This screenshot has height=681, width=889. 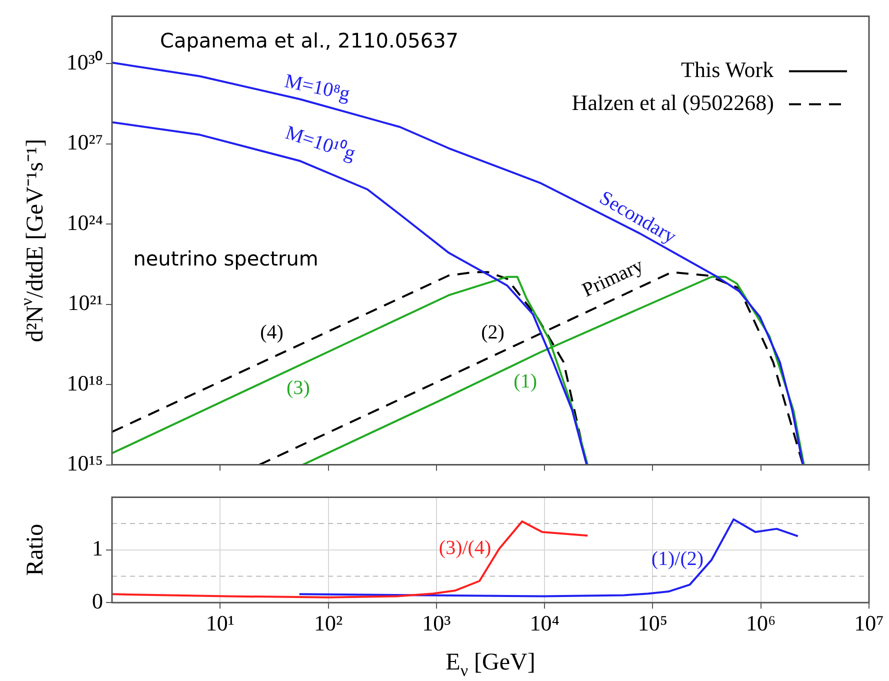 I want to click on x-tick-label: 10³, so click(x=437, y=623).